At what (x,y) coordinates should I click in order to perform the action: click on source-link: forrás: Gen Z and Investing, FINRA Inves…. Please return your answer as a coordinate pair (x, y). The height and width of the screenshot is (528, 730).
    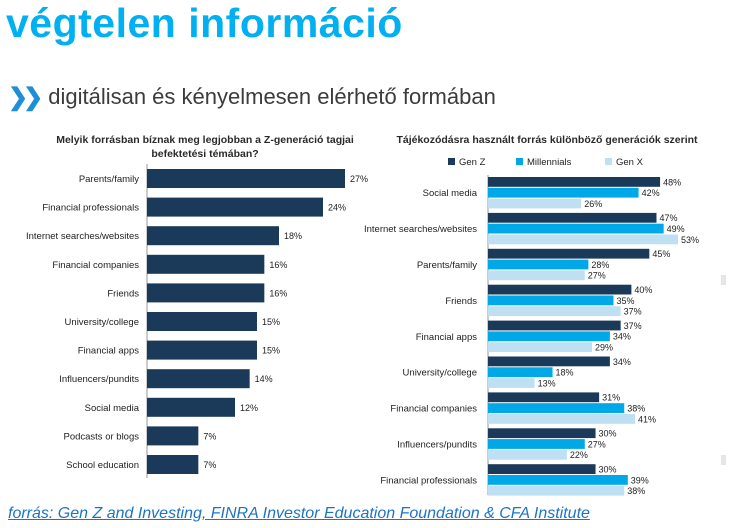
    Looking at the image, I should click on (299, 513).